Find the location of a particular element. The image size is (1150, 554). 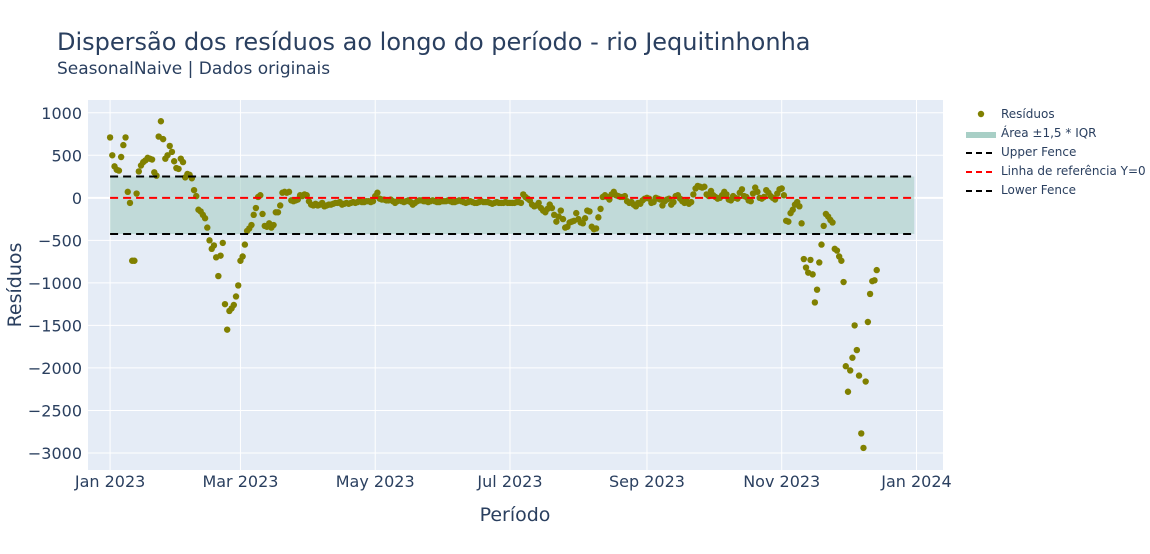

y-tick-label: −2000 is located at coordinates (55, 368).